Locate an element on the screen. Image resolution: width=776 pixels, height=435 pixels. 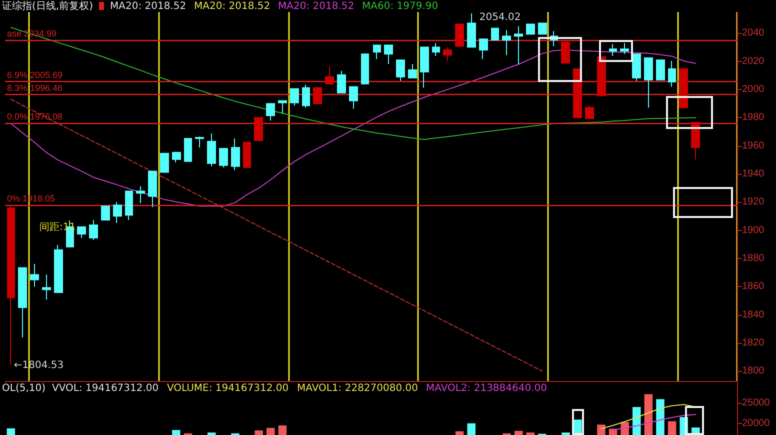
annotation: VVOL: 194167312.00 is located at coordinates (105, 389).